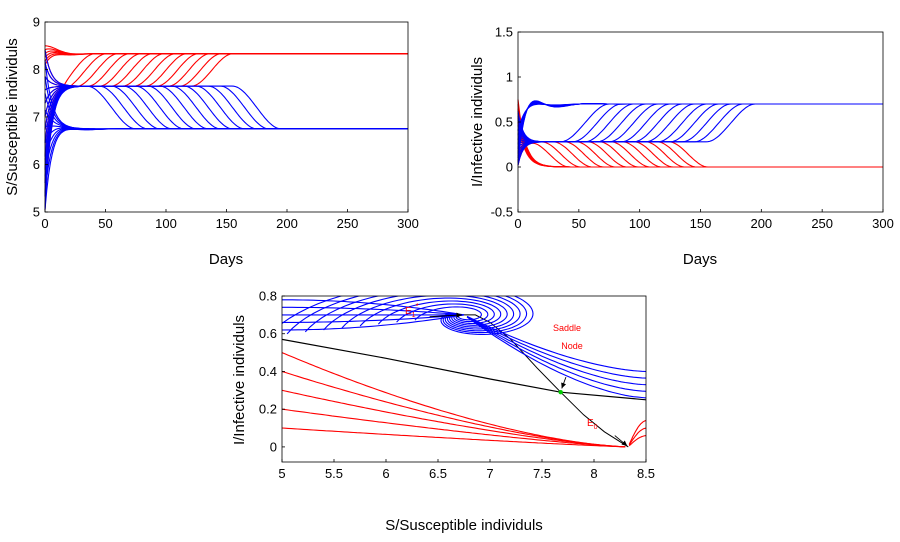 This screenshot has height=542, width=900. Describe the element at coordinates (593, 473) in the screenshot. I see `x-tick-label: 8` at that location.